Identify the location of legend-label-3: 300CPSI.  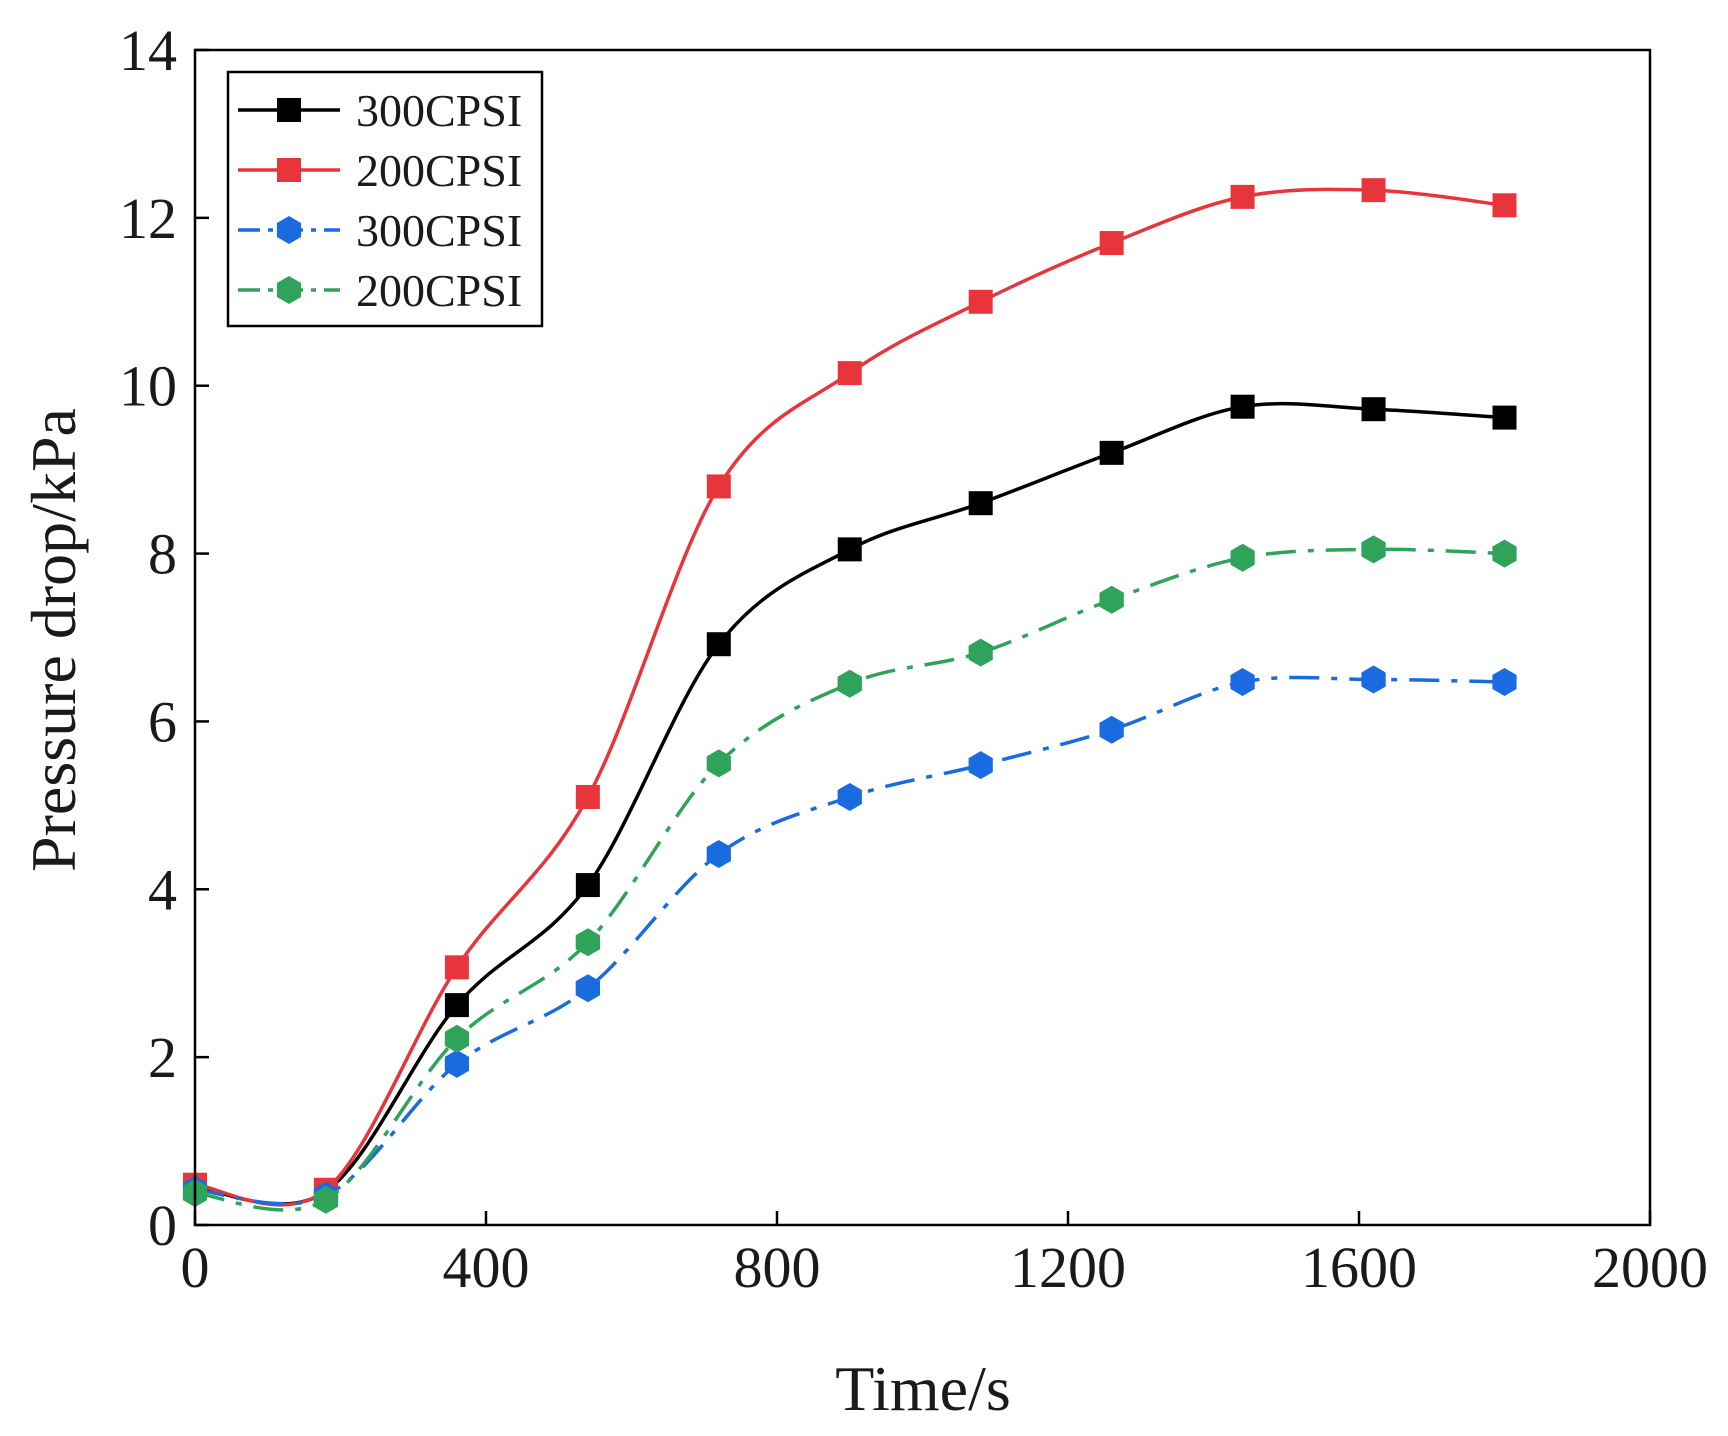
(439, 230).